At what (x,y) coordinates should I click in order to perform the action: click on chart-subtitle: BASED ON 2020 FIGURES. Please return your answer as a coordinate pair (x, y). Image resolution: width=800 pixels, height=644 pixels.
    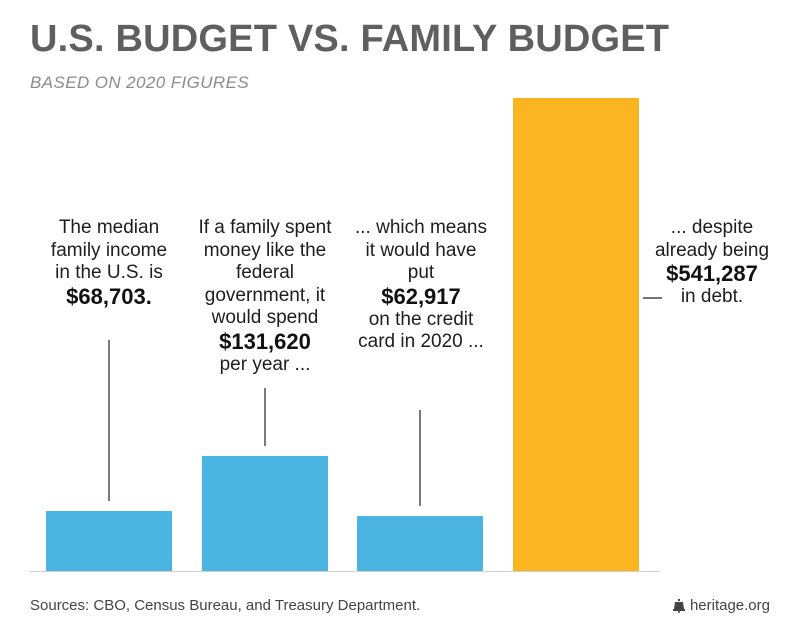
    Looking at the image, I should click on (140, 82).